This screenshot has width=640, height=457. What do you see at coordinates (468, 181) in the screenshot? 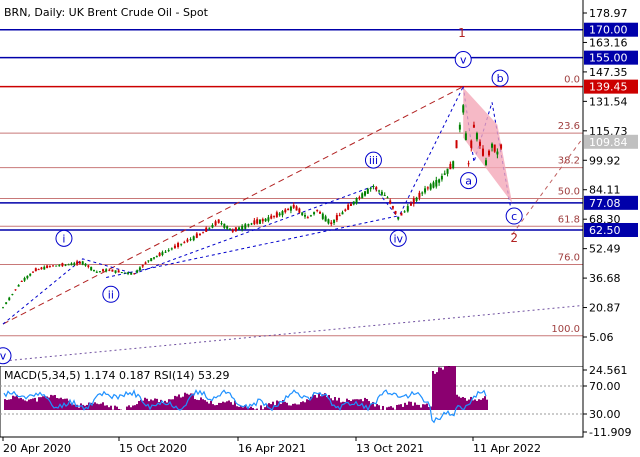
I see `wave-label-a: a` at bounding box center [468, 181].